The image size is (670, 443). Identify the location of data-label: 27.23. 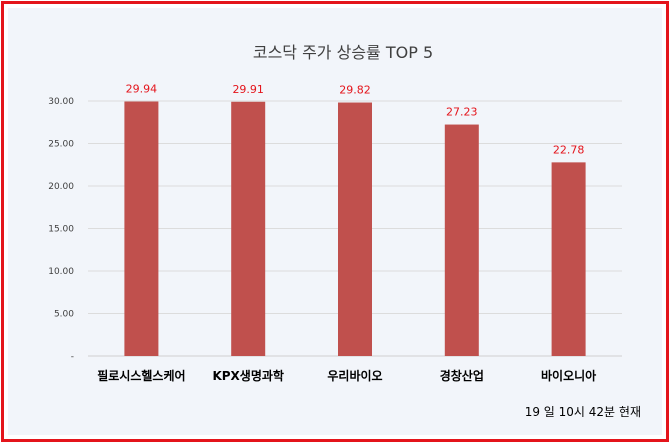
(462, 112).